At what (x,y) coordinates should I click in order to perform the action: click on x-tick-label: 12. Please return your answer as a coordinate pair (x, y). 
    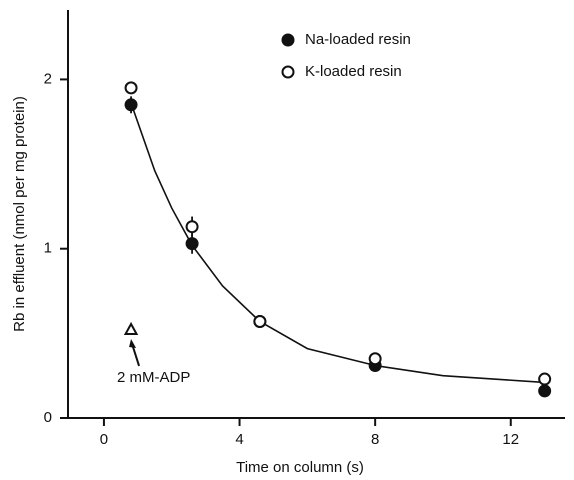
    Looking at the image, I should click on (510, 439).